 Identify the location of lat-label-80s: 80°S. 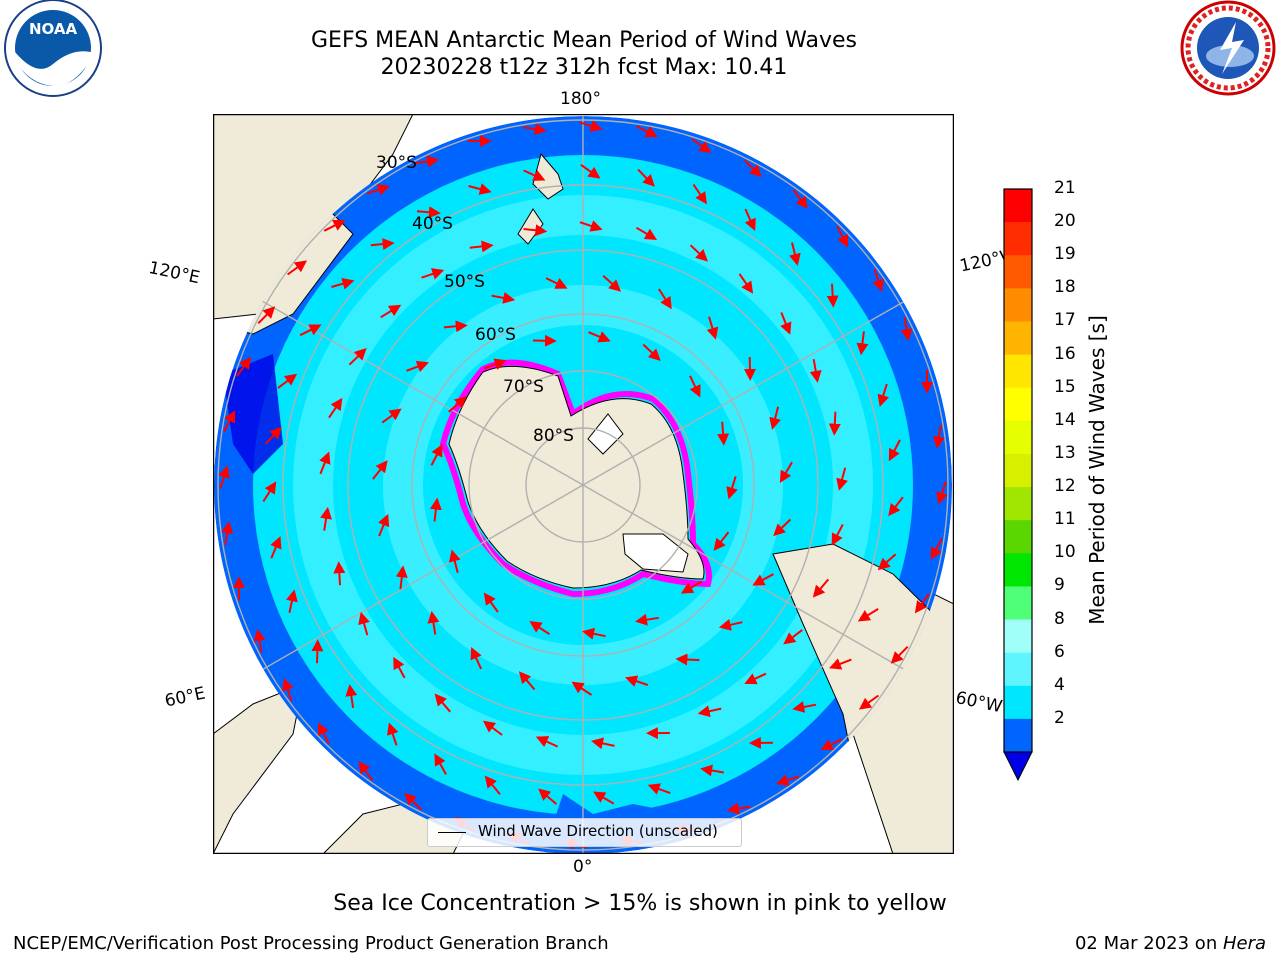
(553, 436).